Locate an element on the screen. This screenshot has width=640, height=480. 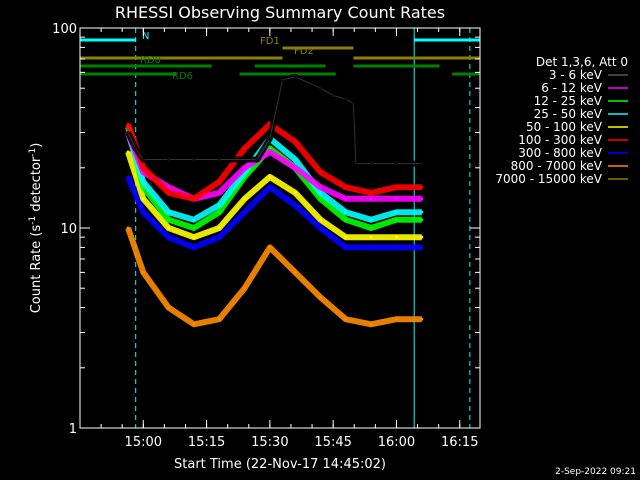
y-tick-label-1: 10 is located at coordinates (68, 229).